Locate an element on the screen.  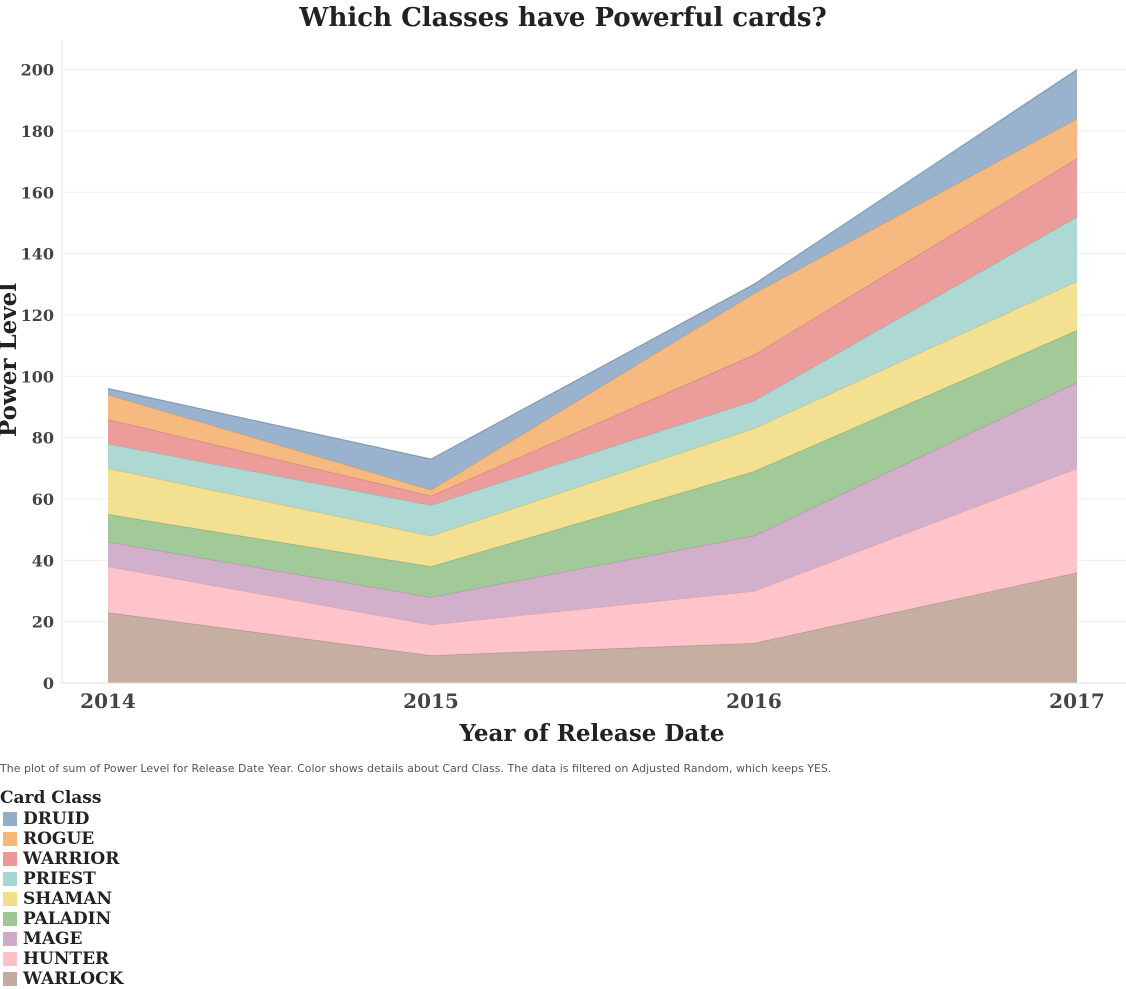
x-tick-label: 2016 is located at coordinates (754, 701).